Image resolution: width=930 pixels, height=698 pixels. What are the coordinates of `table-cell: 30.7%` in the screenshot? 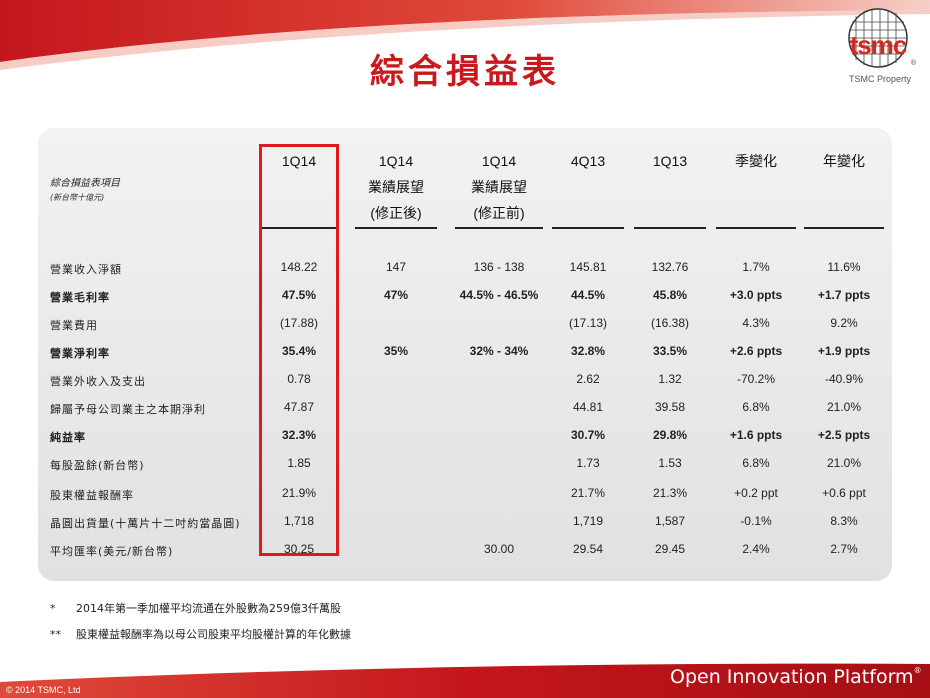 It's located at (588, 435).